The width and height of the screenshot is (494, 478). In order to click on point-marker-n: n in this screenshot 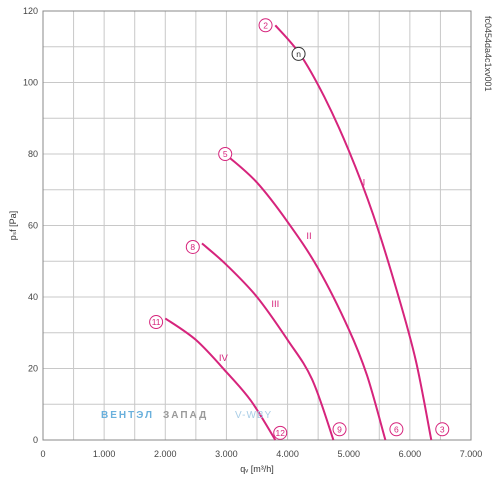, I will do `click(298, 53)`.